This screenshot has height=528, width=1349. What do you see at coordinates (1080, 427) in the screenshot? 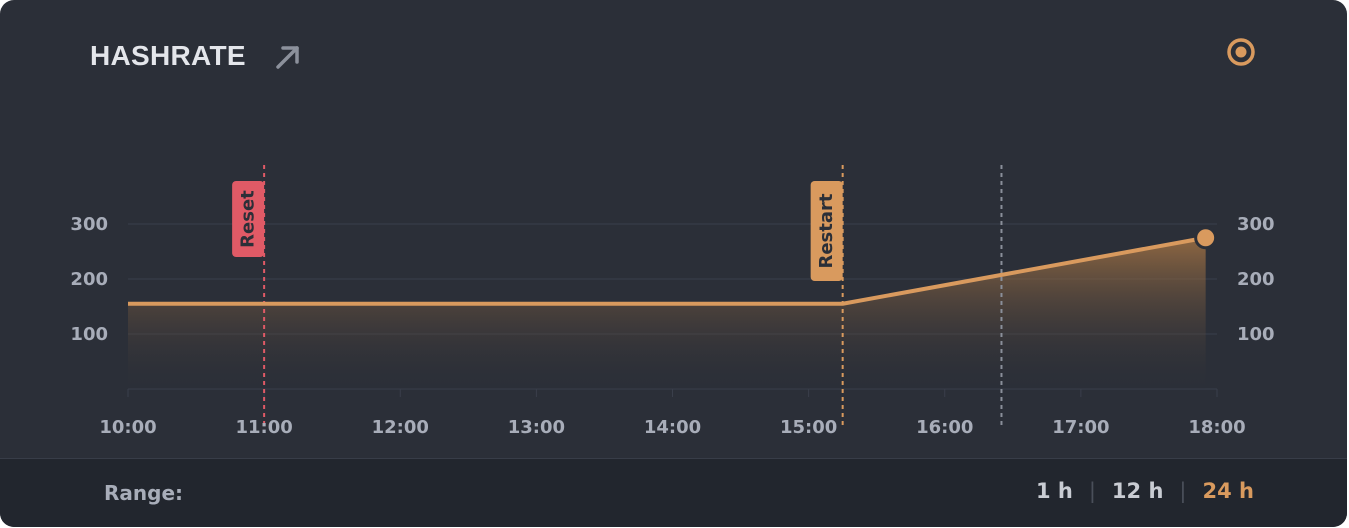
I see `x-tick-label: 17:00` at bounding box center [1080, 427].